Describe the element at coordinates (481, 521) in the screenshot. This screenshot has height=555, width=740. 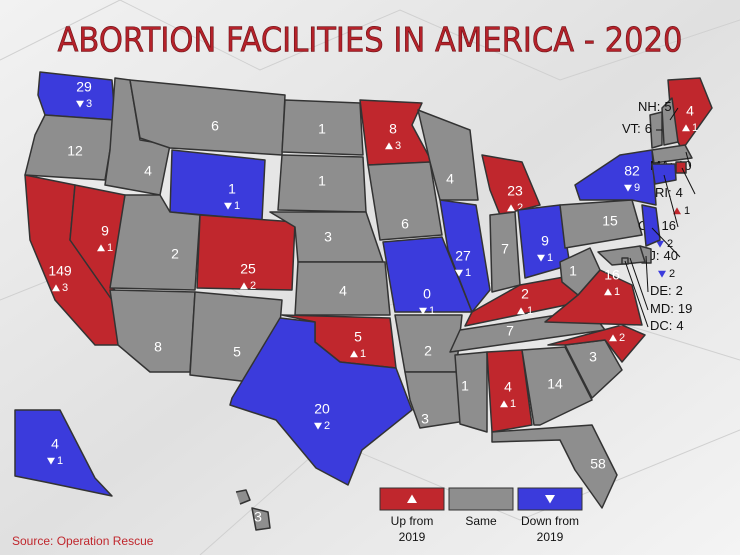
I see `legend-label: Same` at that location.